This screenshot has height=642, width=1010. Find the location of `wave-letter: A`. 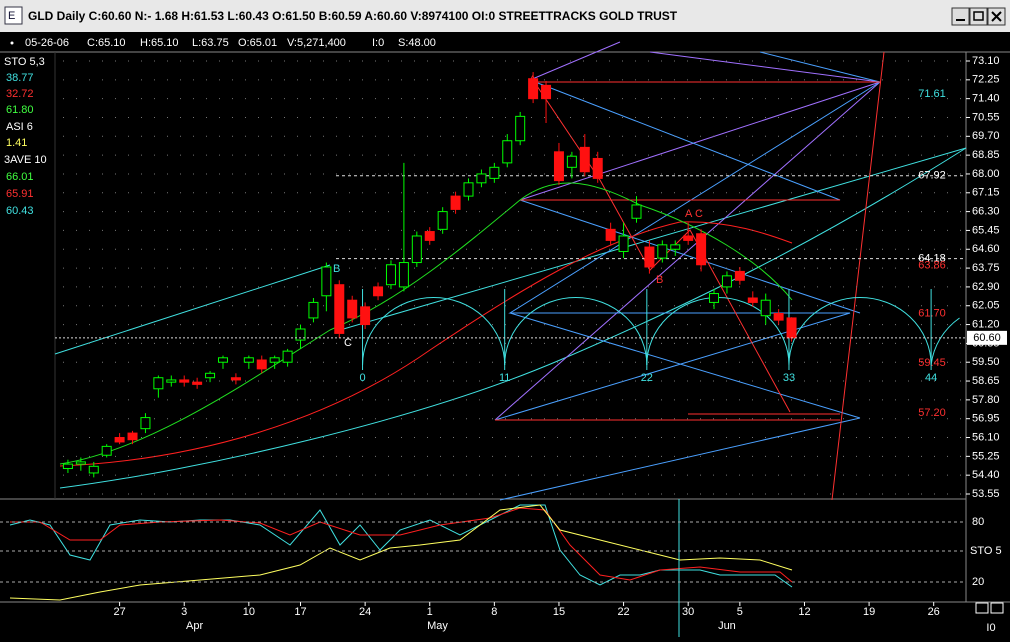

wave-letter: A is located at coordinates (689, 214).